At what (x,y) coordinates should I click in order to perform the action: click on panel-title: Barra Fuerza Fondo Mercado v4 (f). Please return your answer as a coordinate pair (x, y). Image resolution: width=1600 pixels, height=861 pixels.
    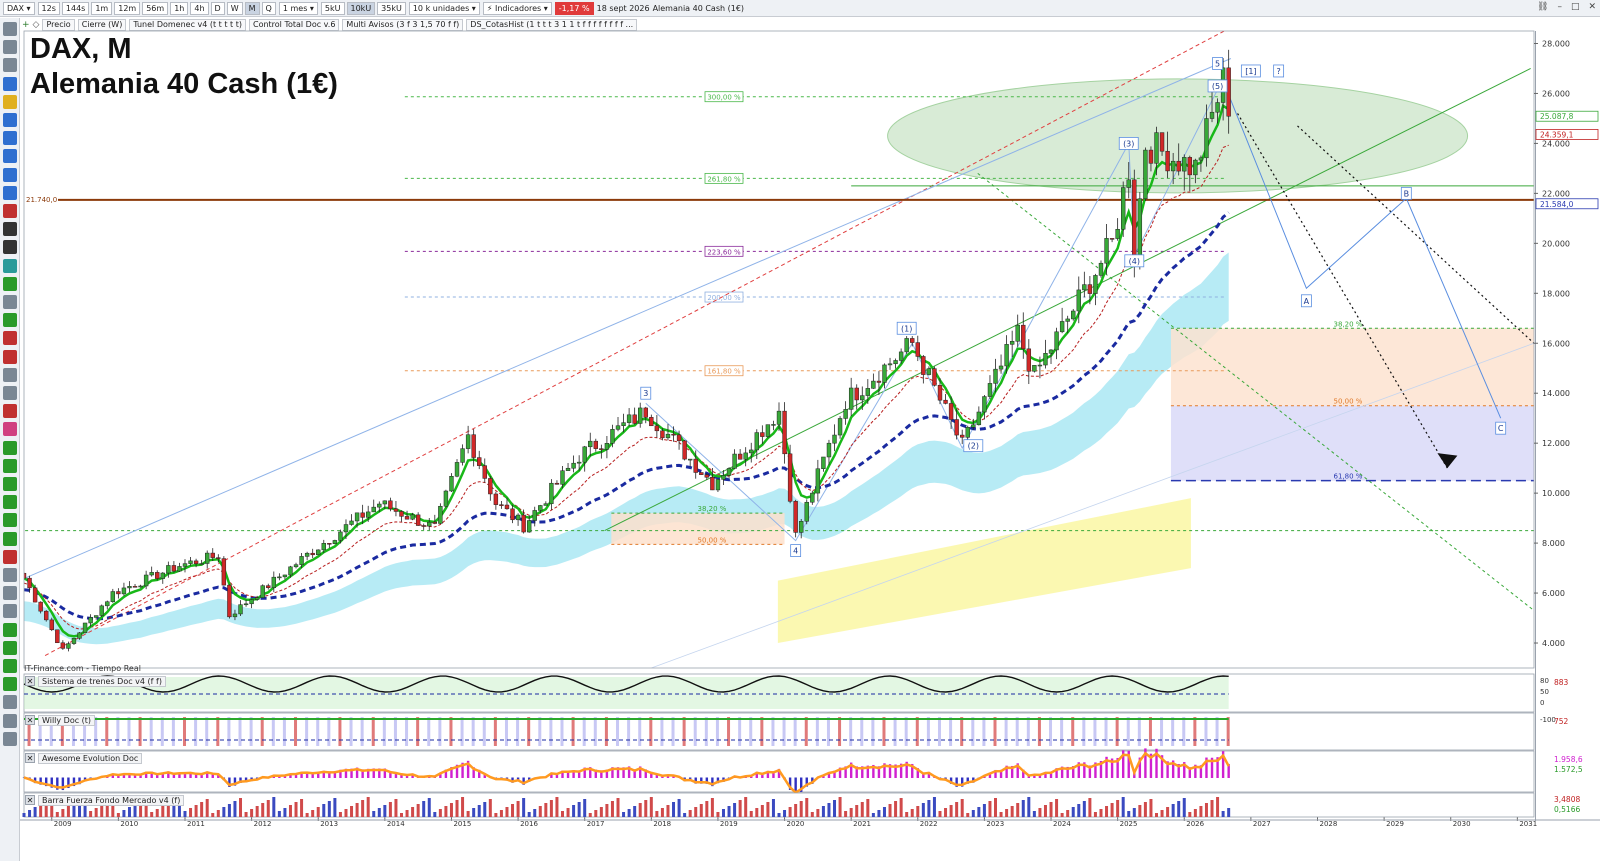
    Looking at the image, I should click on (111, 800).